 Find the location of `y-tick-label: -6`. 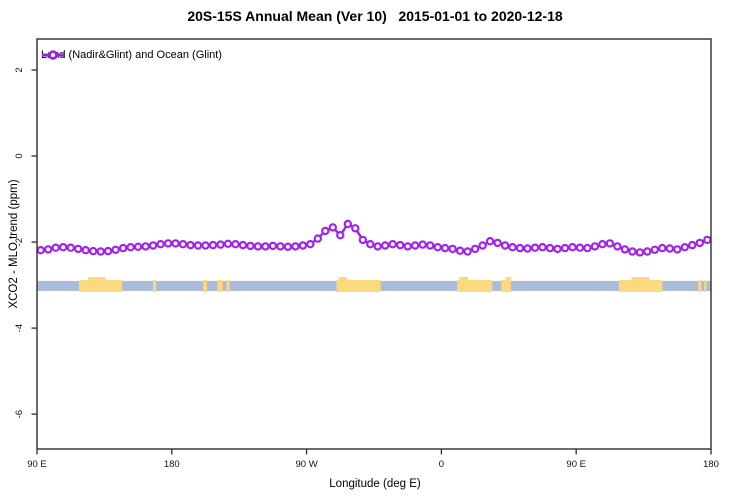

y-tick-label: -6 is located at coordinates (19, 414).